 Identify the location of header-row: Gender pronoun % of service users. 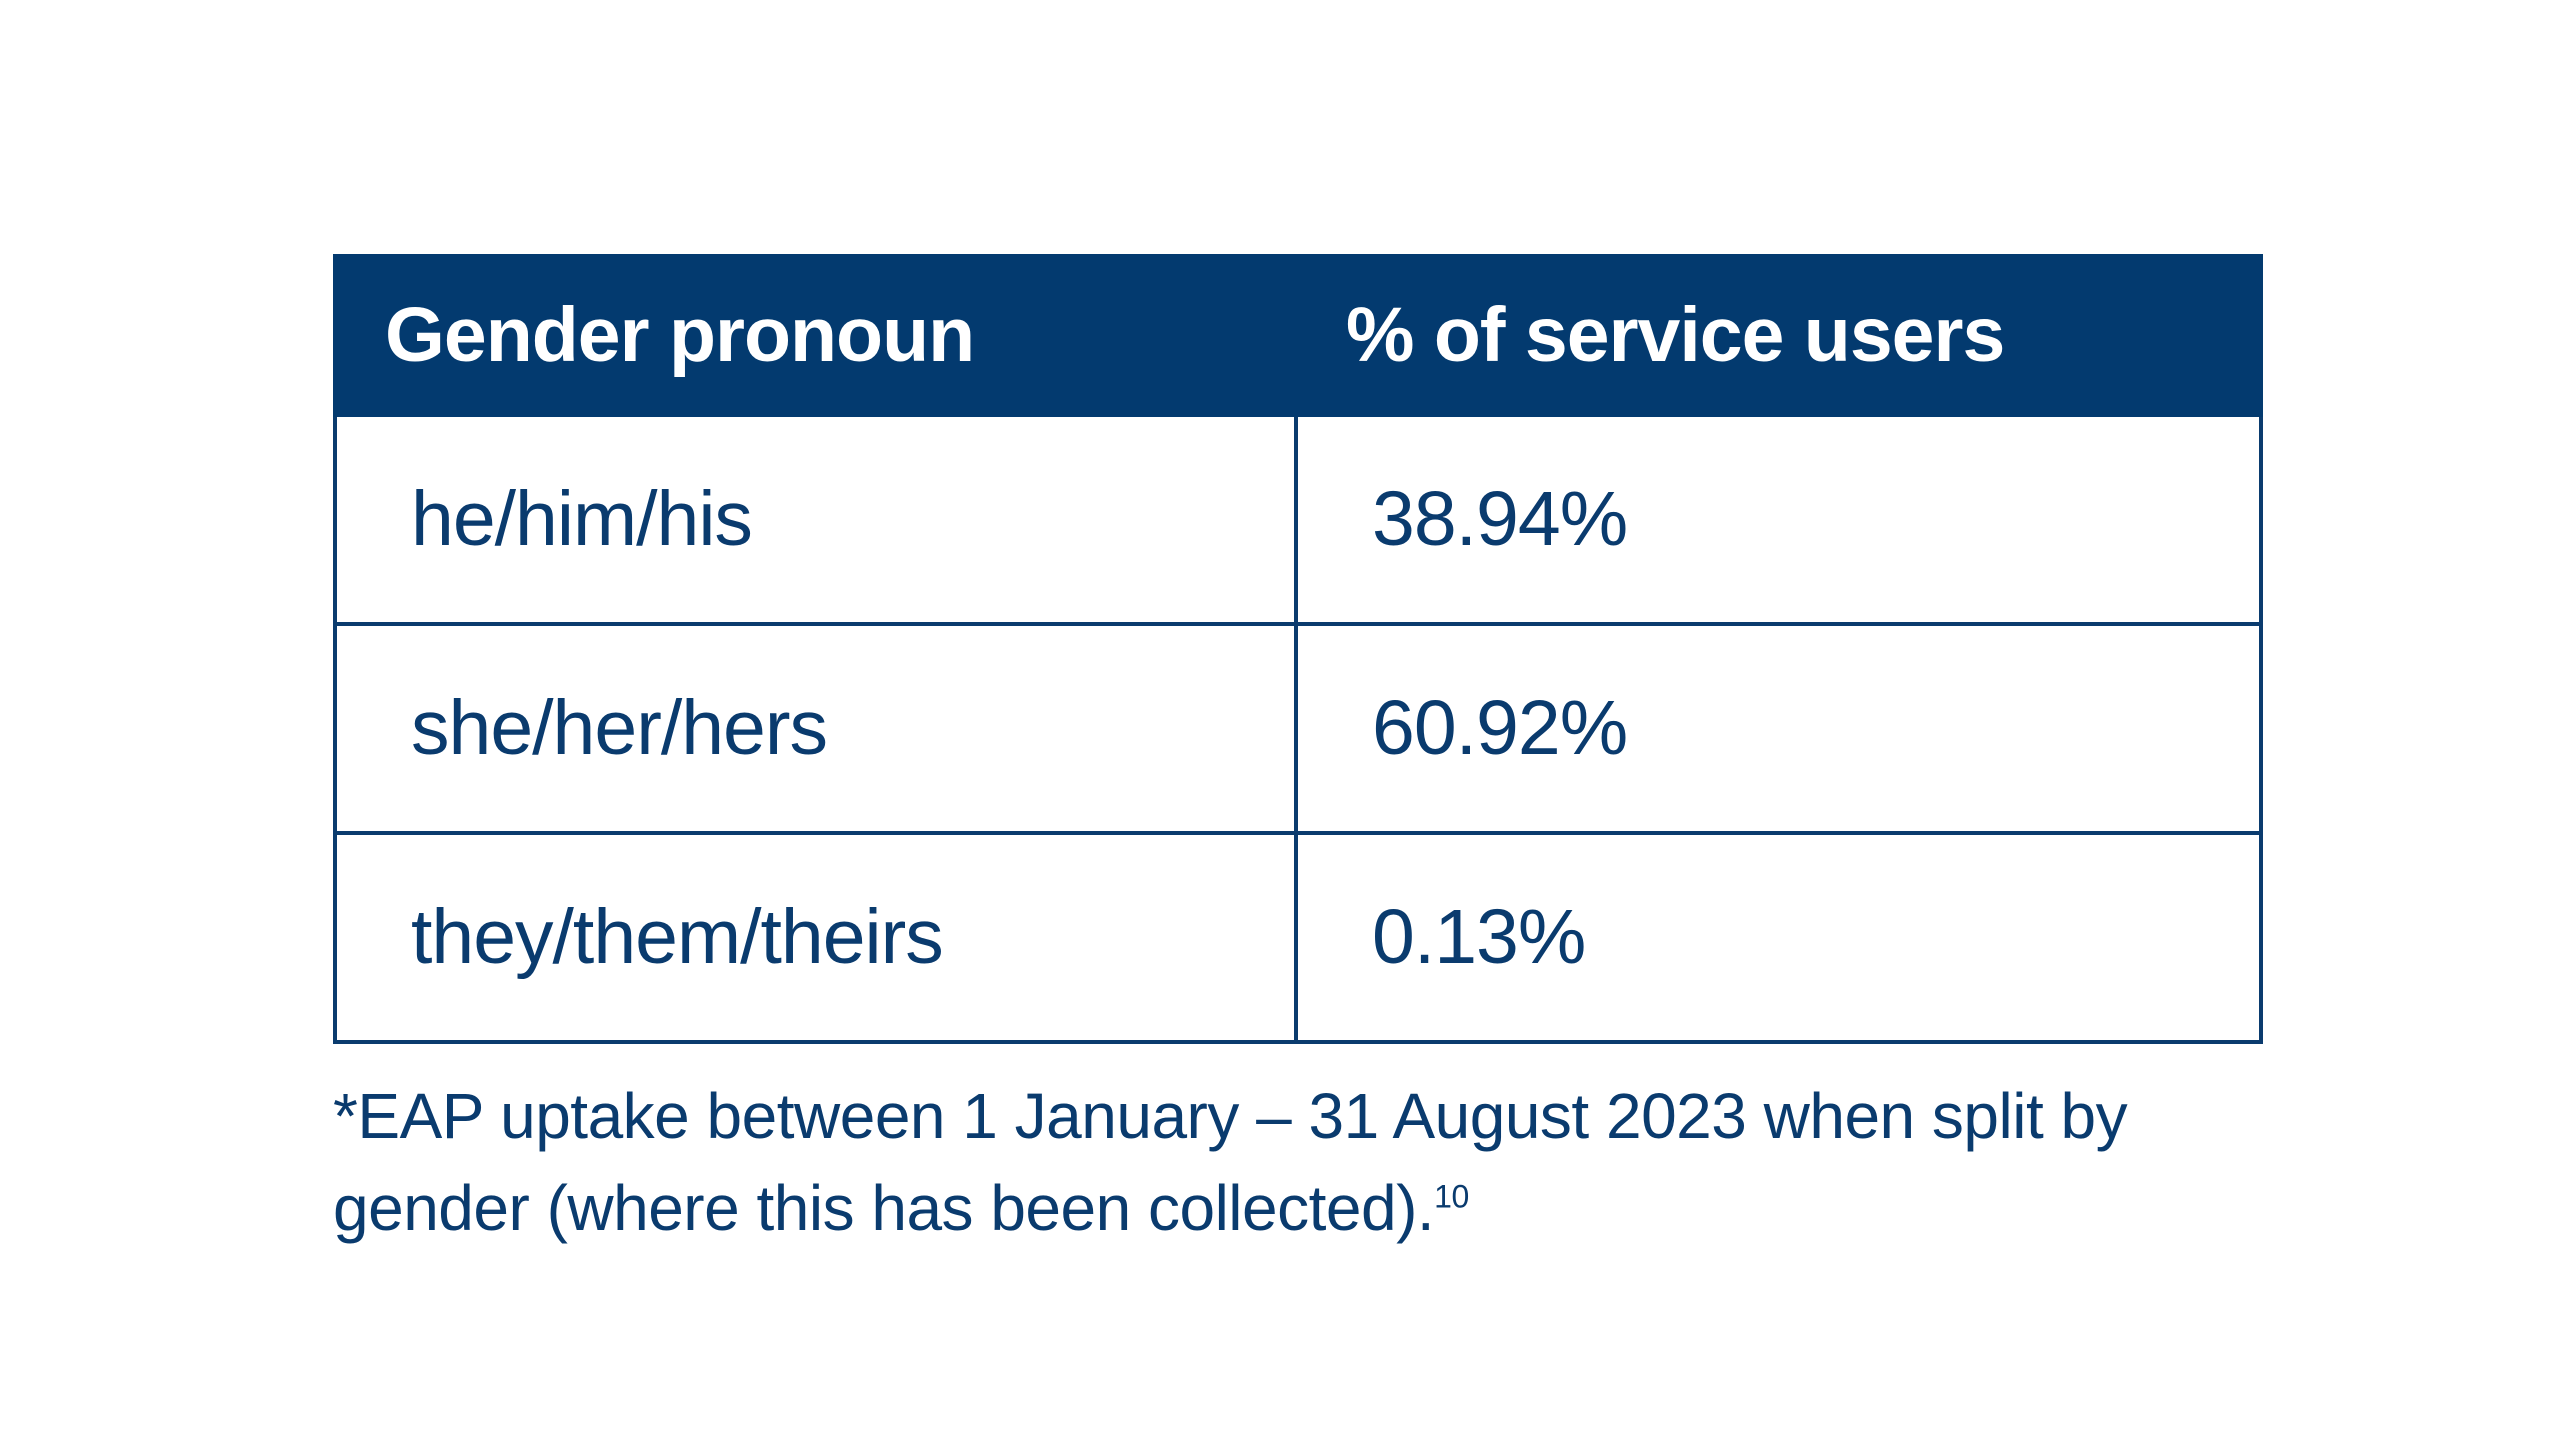
(1298, 335).